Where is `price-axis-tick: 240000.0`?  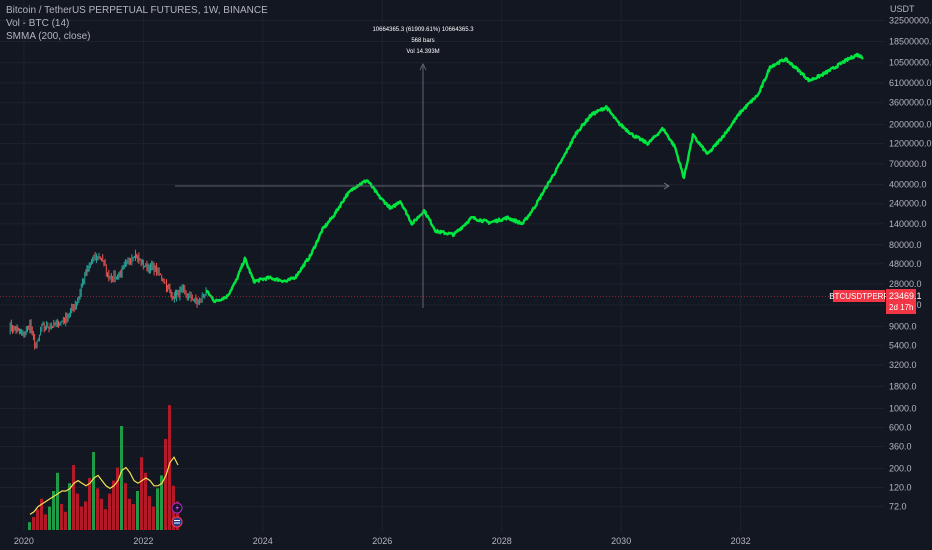 price-axis-tick: 240000.0 is located at coordinates (908, 204).